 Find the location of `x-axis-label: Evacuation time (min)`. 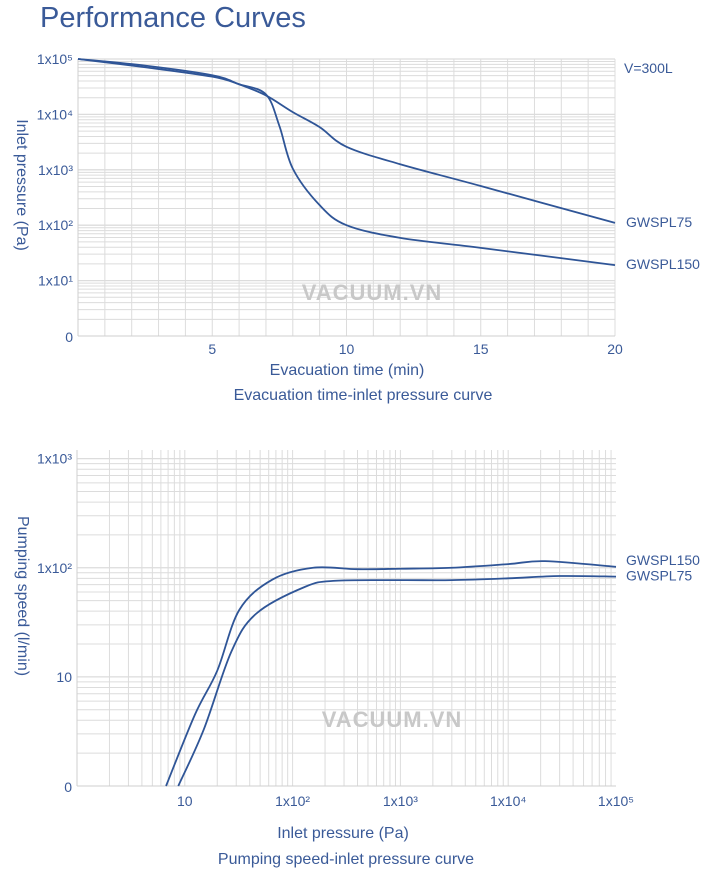

x-axis-label: Evacuation time (min) is located at coordinates (347, 370).